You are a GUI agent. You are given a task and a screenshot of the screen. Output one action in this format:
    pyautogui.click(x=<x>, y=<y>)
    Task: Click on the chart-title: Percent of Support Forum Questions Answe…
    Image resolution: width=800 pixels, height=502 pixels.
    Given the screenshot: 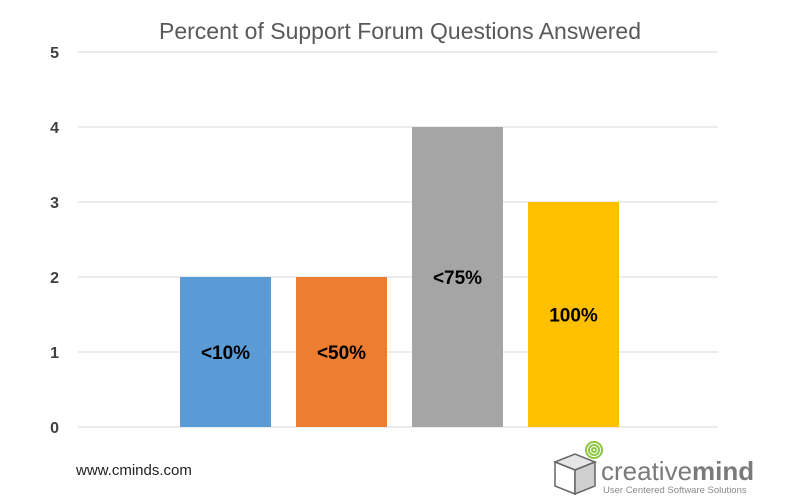 What is the action you would take?
    pyautogui.click(x=400, y=31)
    